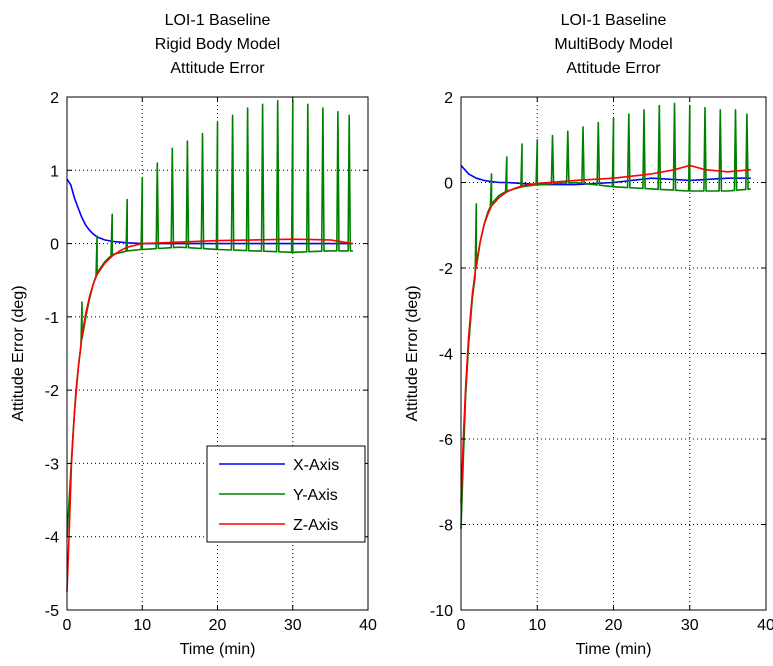 This screenshot has width=773, height=666. What do you see at coordinates (315, 525) in the screenshot?
I see `legend-label: Z-Axis` at bounding box center [315, 525].